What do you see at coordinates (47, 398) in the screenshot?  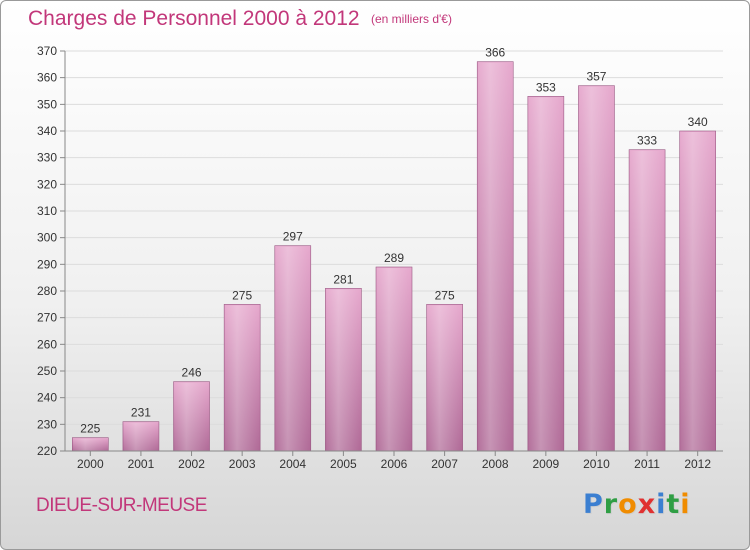 I see `y-tick-label: 240` at bounding box center [47, 398].